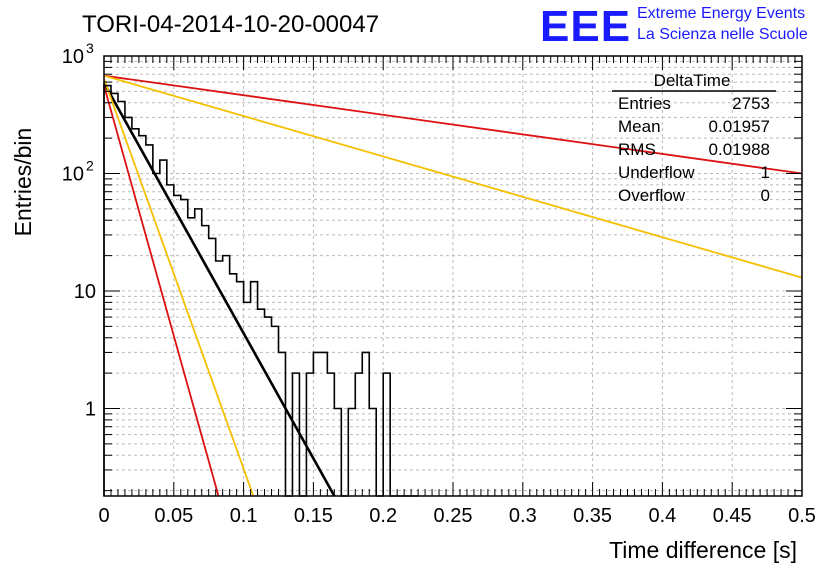 This screenshot has width=836, height=572. What do you see at coordinates (23, 182) in the screenshot?
I see `y-axis-label: Entries/bin` at bounding box center [23, 182].